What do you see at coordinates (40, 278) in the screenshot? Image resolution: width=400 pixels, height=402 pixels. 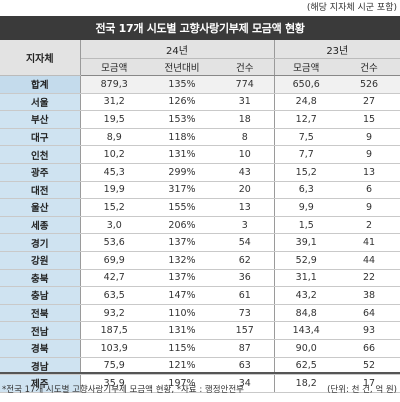 I see `region-cell: 충북` at bounding box center [40, 278].